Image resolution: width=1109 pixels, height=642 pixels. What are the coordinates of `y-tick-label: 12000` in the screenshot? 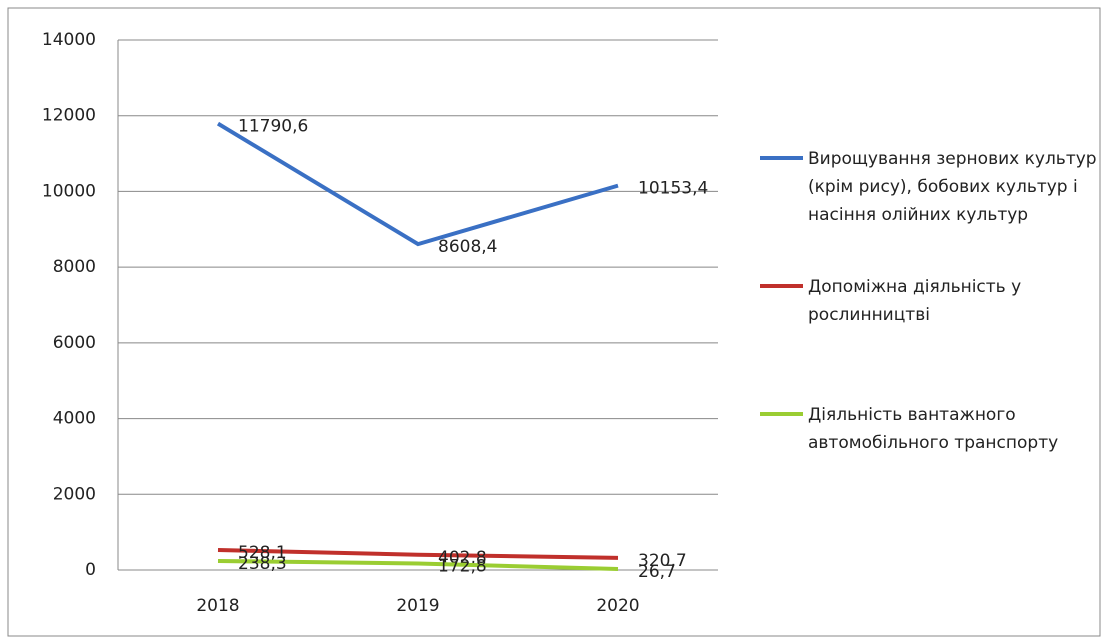 It's located at (69, 116).